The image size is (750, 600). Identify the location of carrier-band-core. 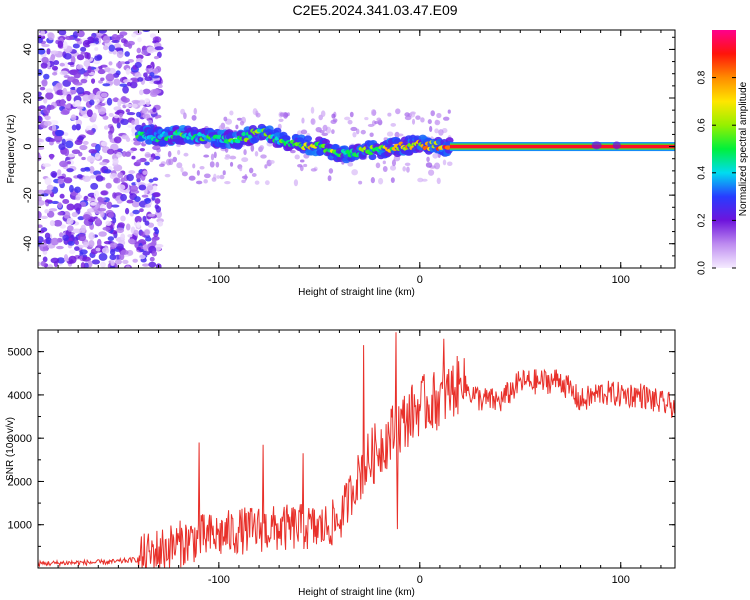
(562, 146).